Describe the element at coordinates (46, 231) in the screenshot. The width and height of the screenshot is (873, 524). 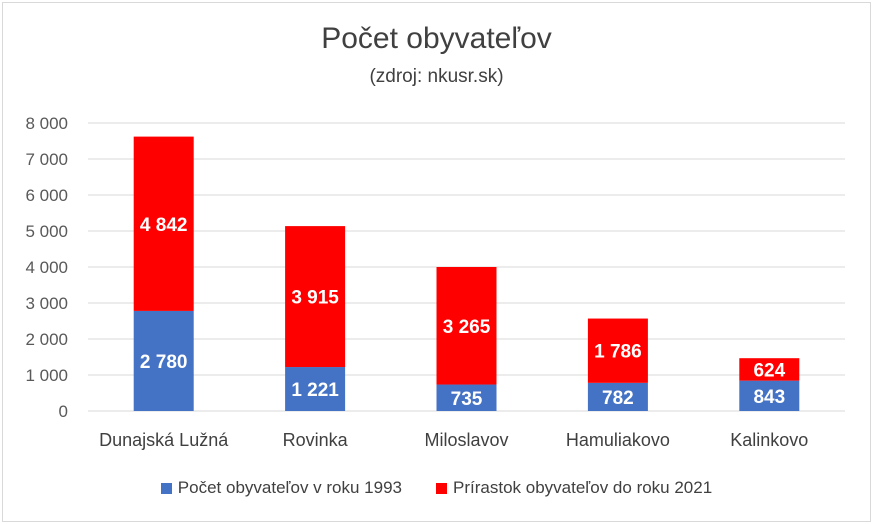
I see `y-tick-label: 5 000` at that location.